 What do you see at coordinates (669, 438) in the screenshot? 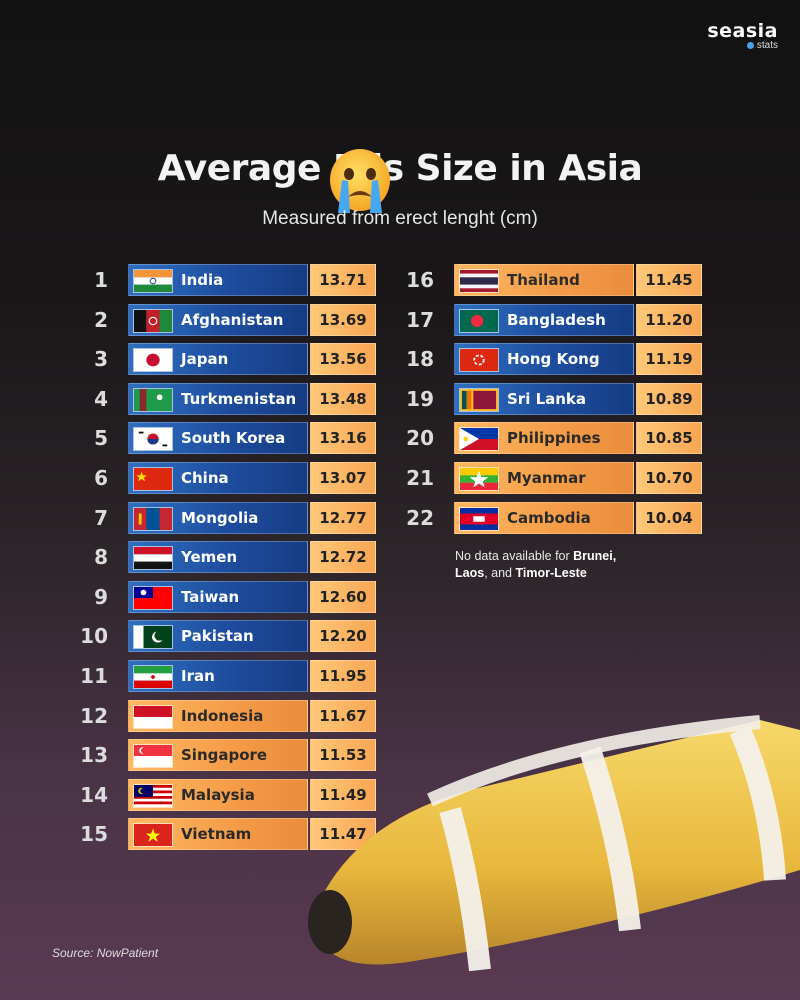
I see `value-label: 10.85` at bounding box center [669, 438].